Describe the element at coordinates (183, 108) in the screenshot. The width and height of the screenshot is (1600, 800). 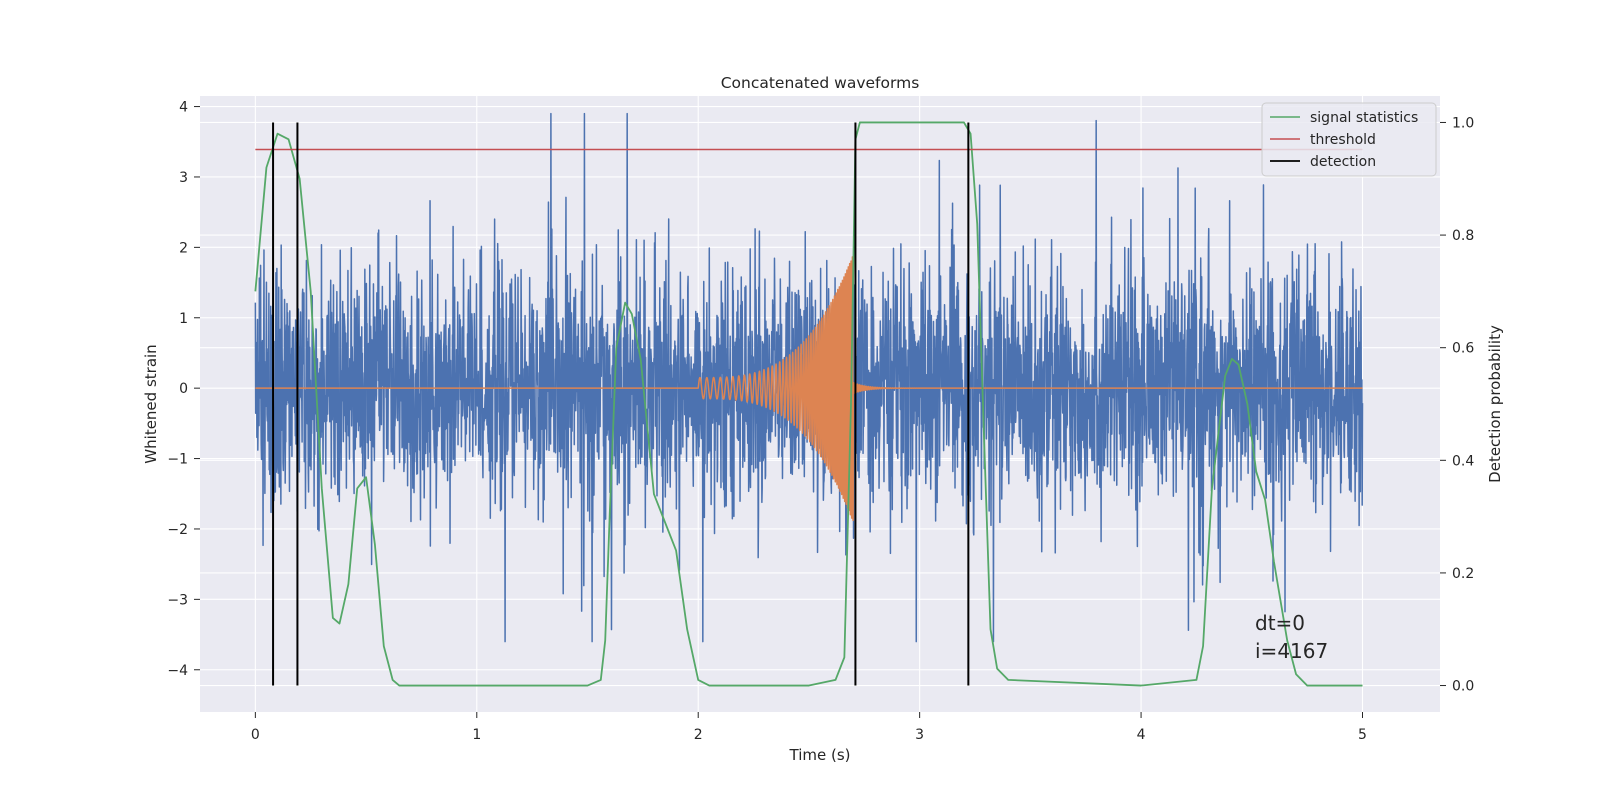
I see `y-tick-label: 4` at that location.